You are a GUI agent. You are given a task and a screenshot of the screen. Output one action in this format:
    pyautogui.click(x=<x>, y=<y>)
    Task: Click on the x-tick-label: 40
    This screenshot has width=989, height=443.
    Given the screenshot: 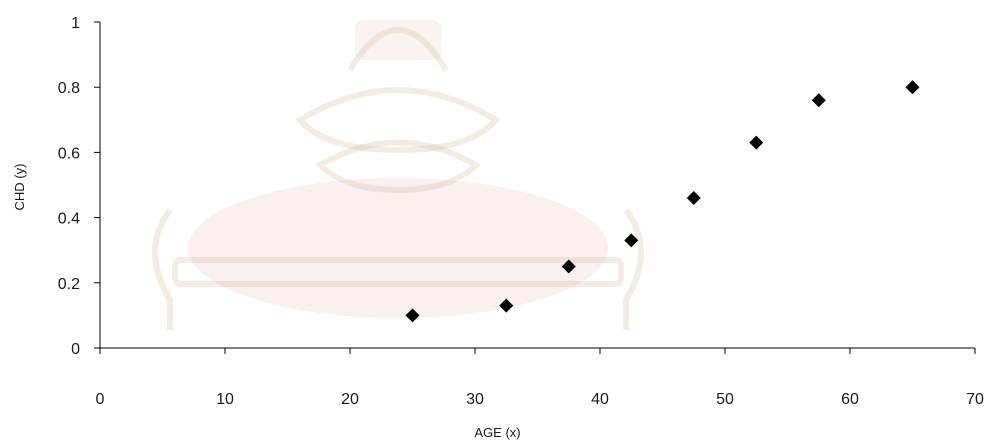 What is the action you would take?
    pyautogui.click(x=600, y=399)
    